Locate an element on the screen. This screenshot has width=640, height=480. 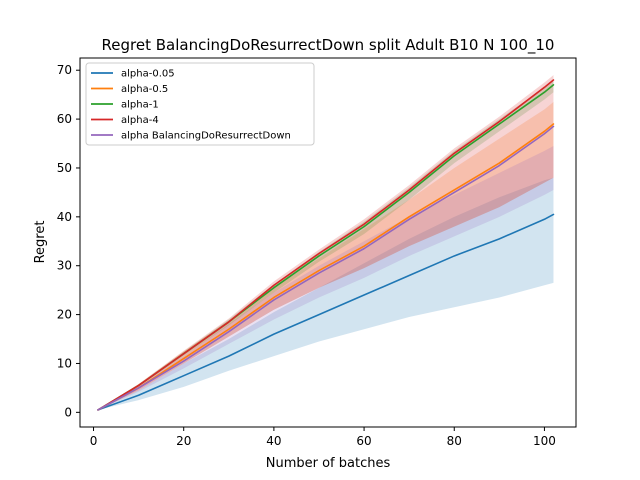
legend-box is located at coordinates (200, 104).